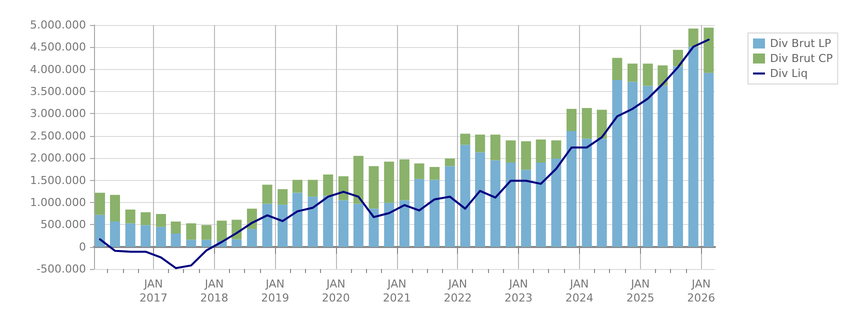  Describe the element at coordinates (458, 291) in the screenshot. I see `x-tick-label: JAN 2022` at that location.